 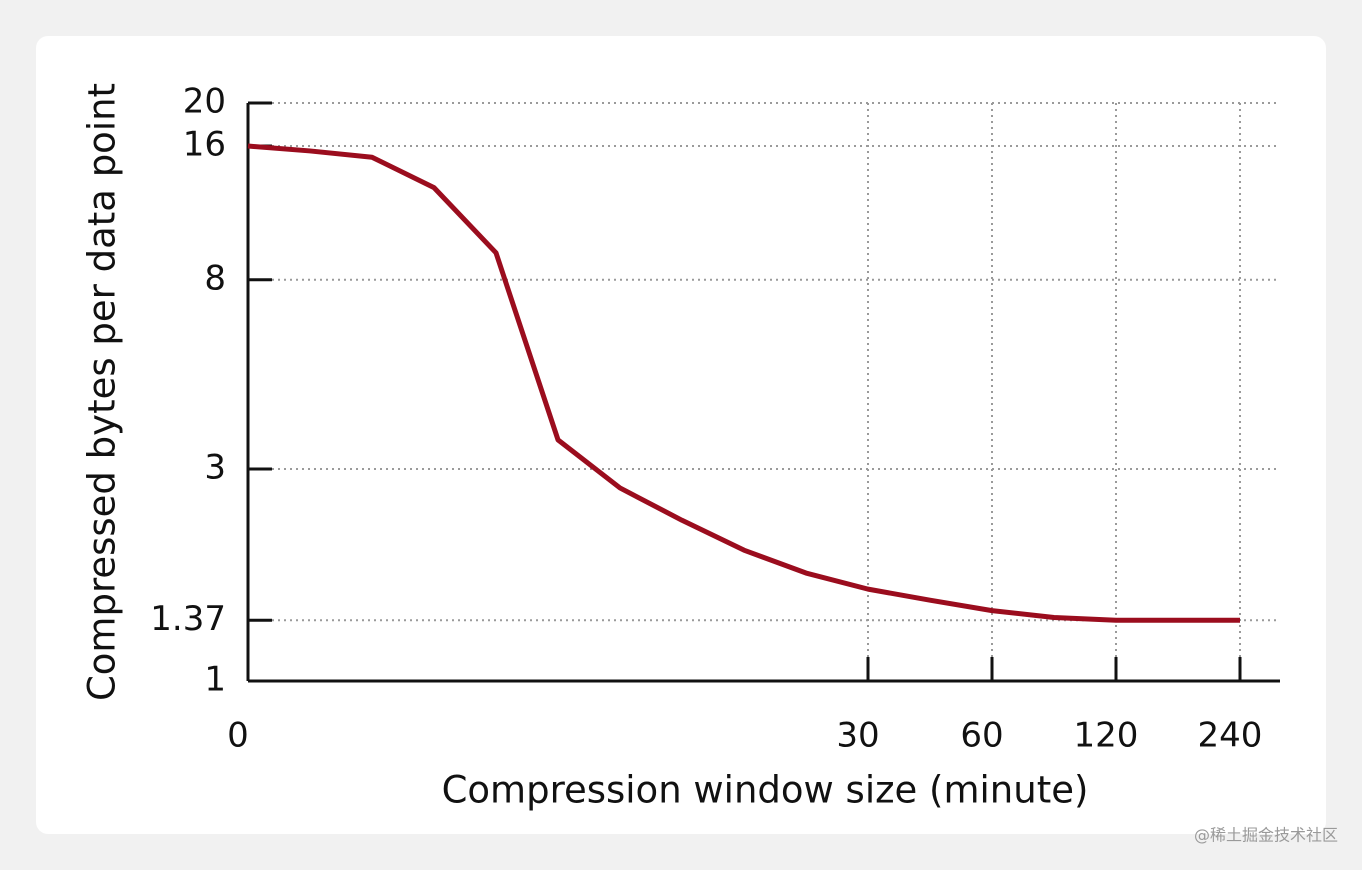 I want to click on x-tick-label: 60, so click(x=981, y=736).